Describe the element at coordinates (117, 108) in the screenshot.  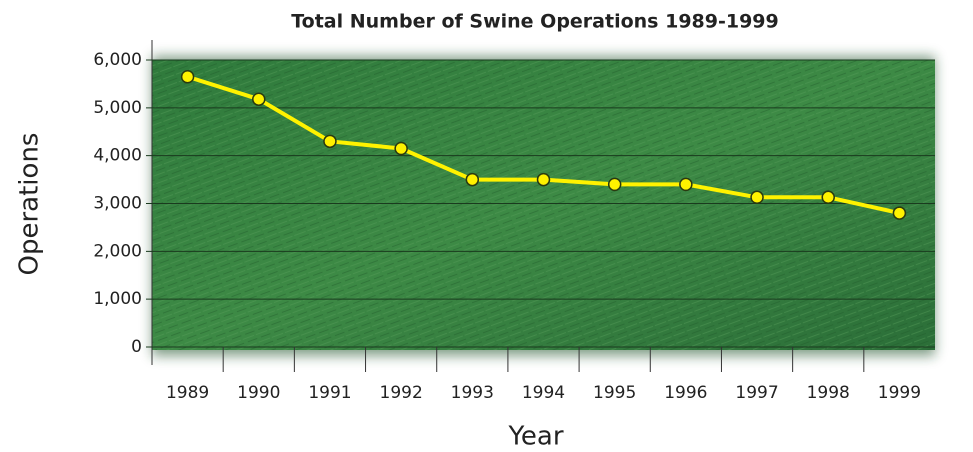
I see `y-tick-label: 5,000` at that location.